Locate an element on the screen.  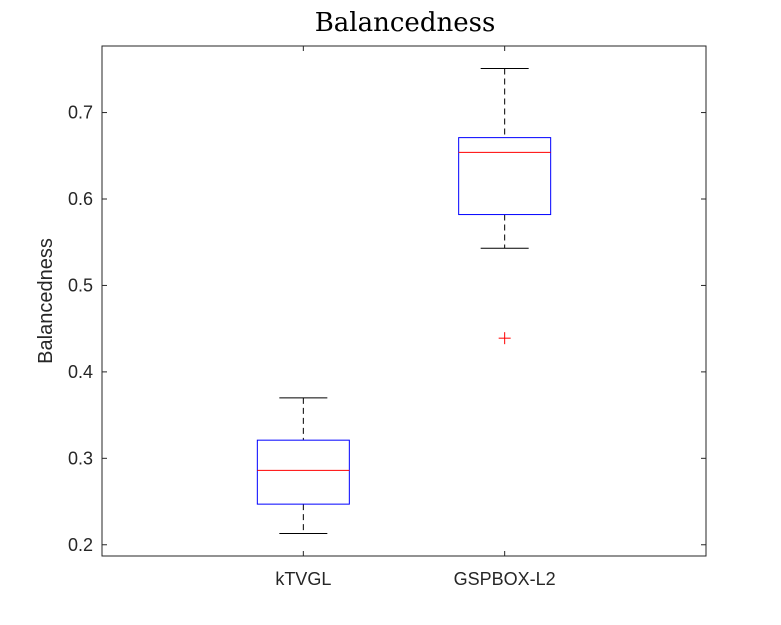
y-tick-label: 0.6 is located at coordinates (80, 199).